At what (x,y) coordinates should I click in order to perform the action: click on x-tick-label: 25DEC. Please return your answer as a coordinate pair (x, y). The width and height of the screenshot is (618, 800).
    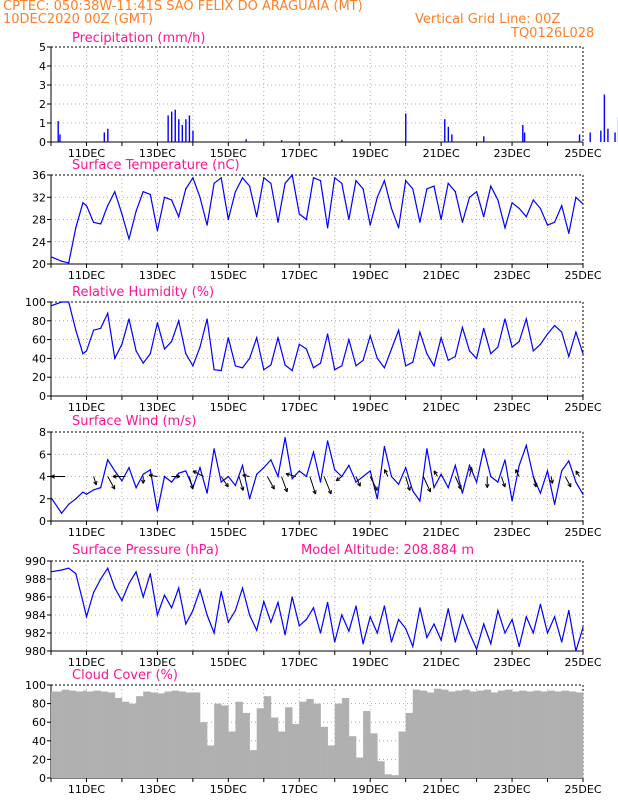
    Looking at the image, I should click on (582, 532).